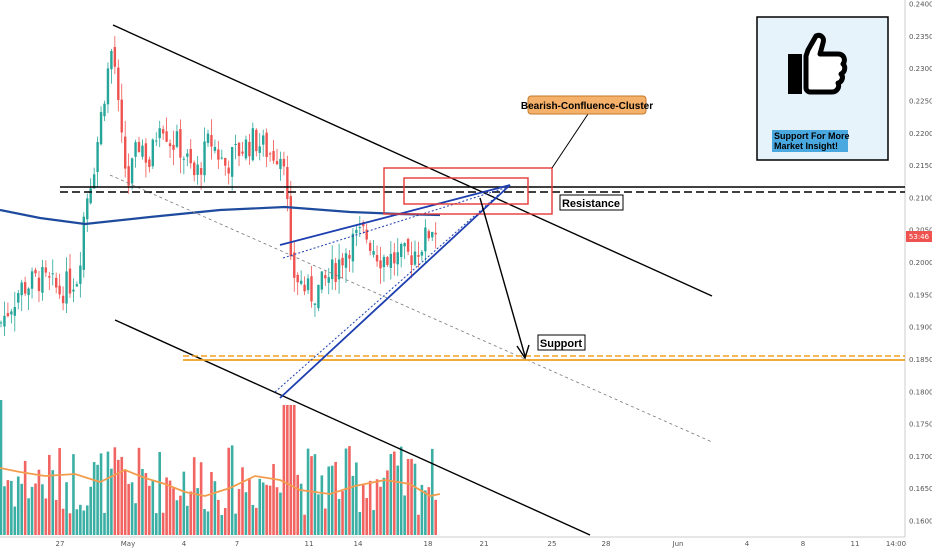  Describe the element at coordinates (386, 293) in the screenshot. I see `wedge-lower-dotted` at that location.